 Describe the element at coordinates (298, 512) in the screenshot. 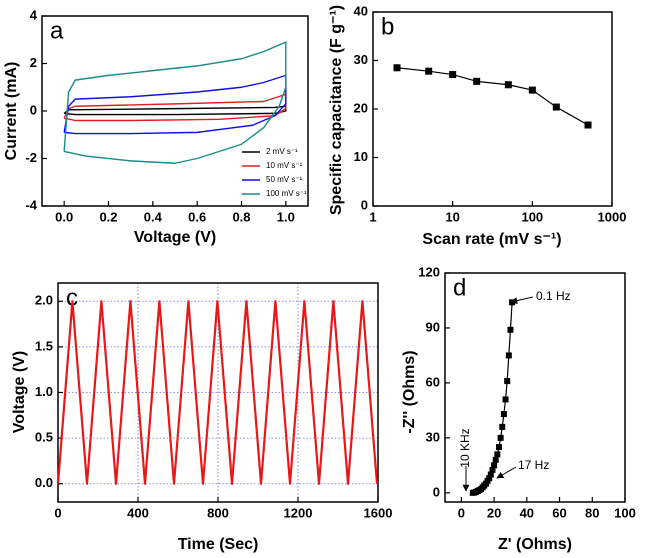

I see `x-tick-label: 1200` at that location.